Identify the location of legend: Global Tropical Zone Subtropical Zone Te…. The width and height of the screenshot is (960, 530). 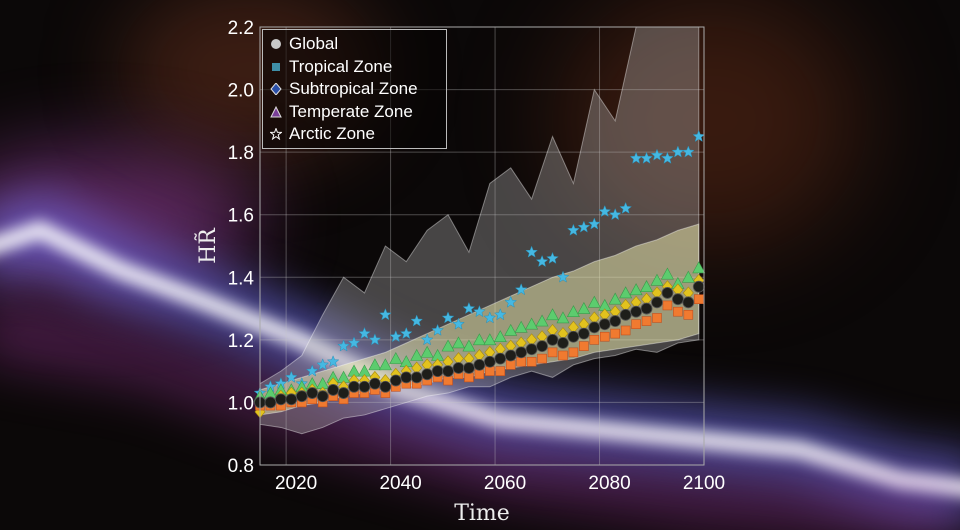
(354, 89).